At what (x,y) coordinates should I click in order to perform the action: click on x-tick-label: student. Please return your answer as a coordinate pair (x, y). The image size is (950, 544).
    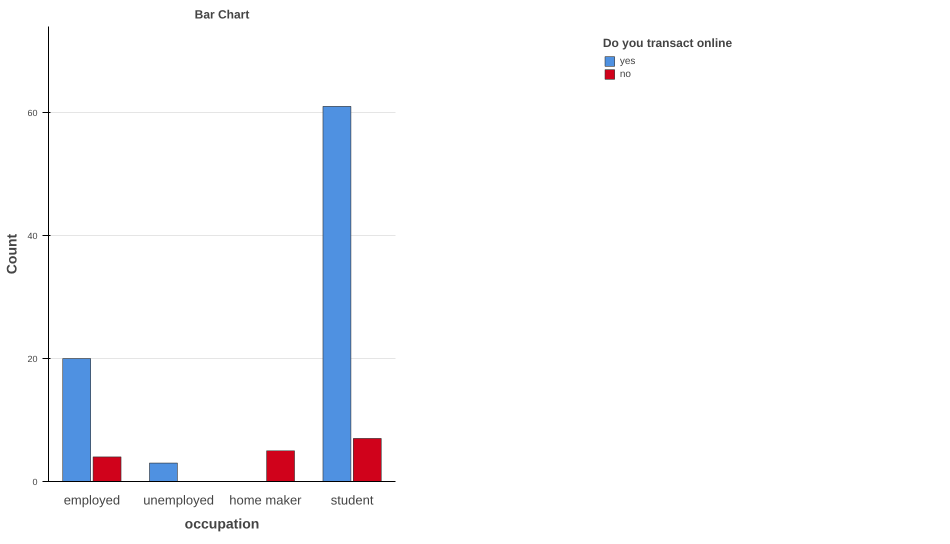
    Looking at the image, I should click on (352, 500).